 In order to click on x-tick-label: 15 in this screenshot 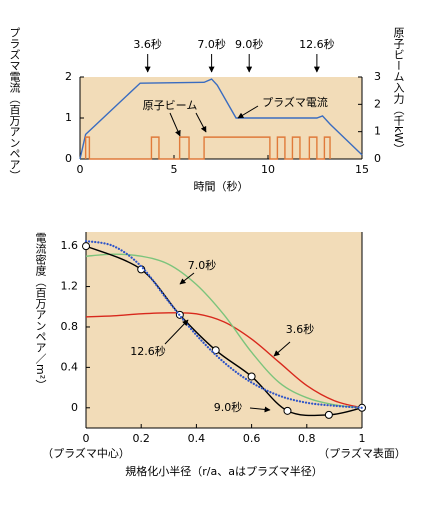, I will do `click(362, 169)`.